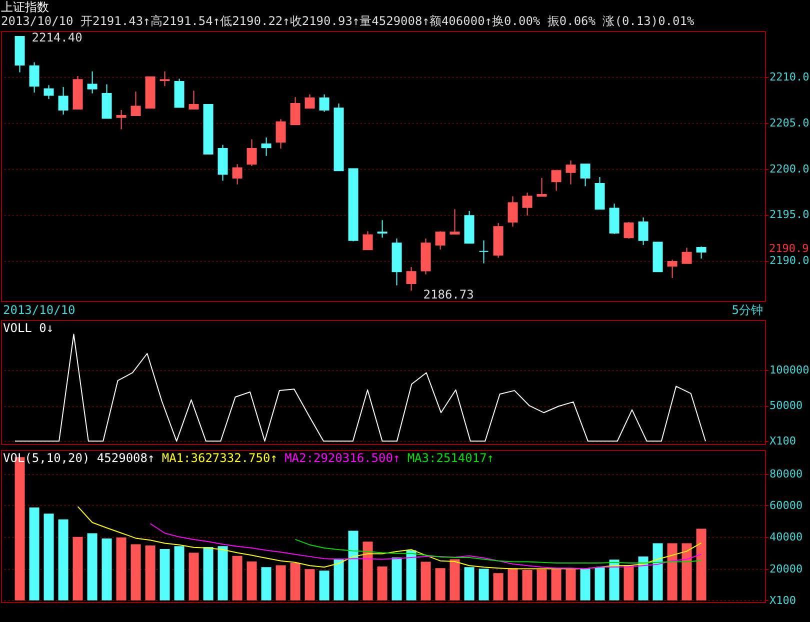 The image size is (810, 622). Describe the element at coordinates (786, 405) in the screenshot. I see `y-tick-label: 50000` at that location.